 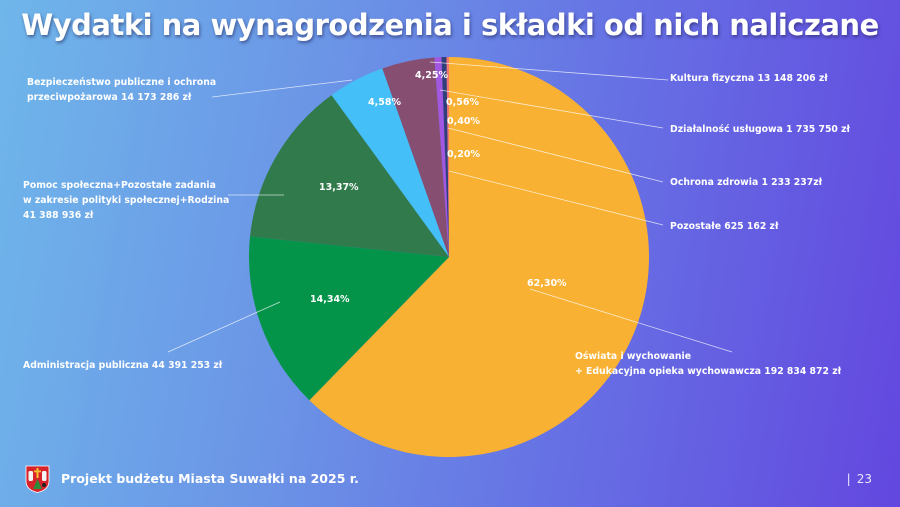 What do you see at coordinates (384, 102) in the screenshot?
I see `percent-label: 4,58%` at bounding box center [384, 102].